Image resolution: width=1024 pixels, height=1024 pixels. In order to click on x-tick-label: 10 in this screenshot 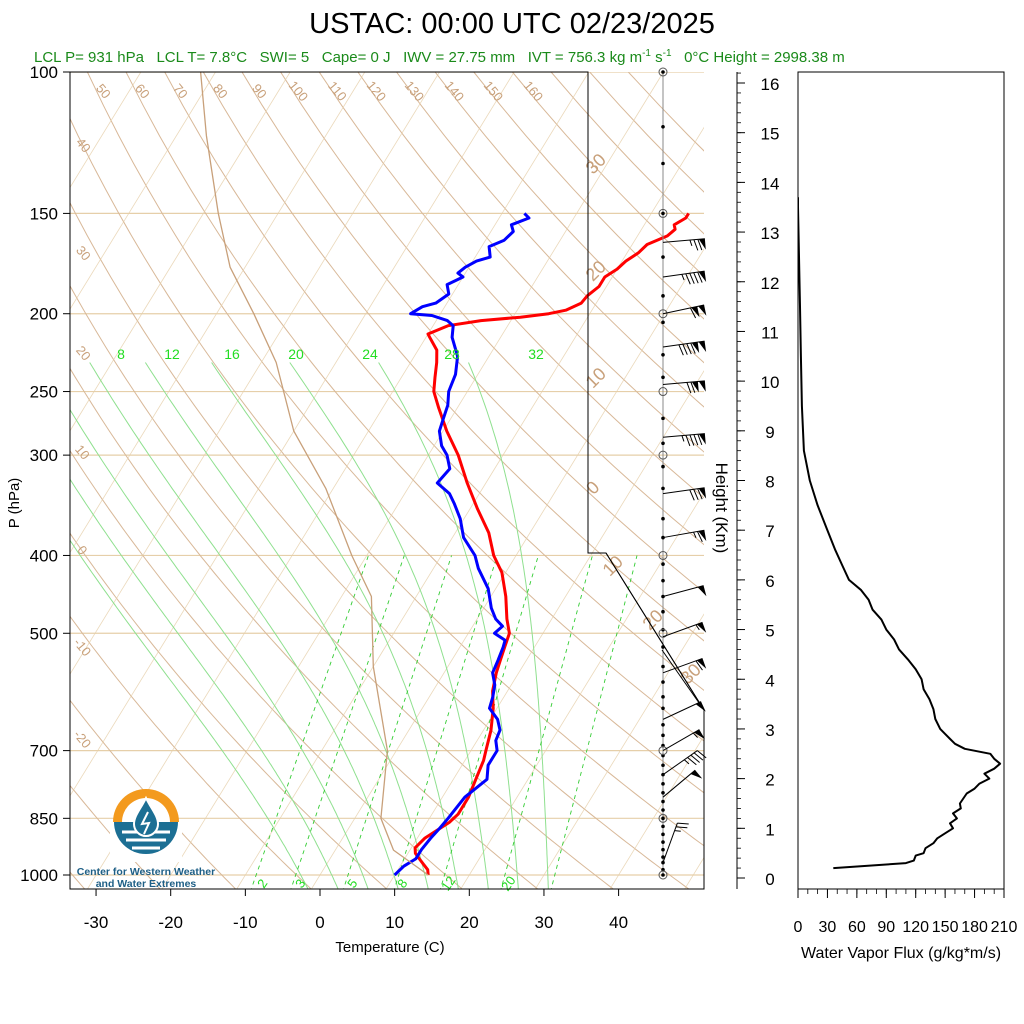, I will do `click(394, 922)`.